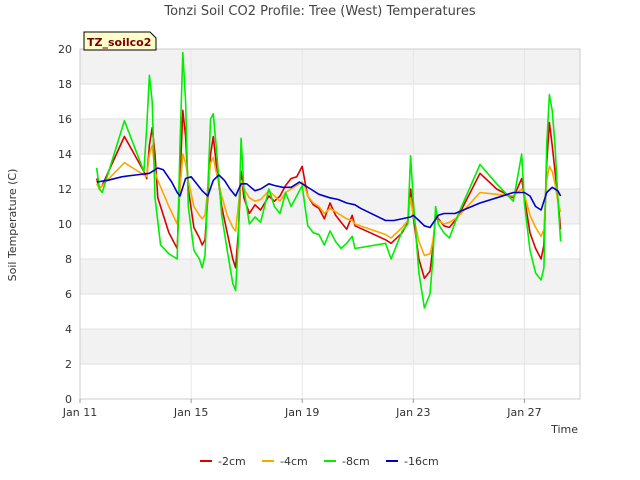 The width and height of the screenshot is (640, 480). What do you see at coordinates (65, 189) in the screenshot?
I see `y-tick-label: 12` at bounding box center [65, 189].